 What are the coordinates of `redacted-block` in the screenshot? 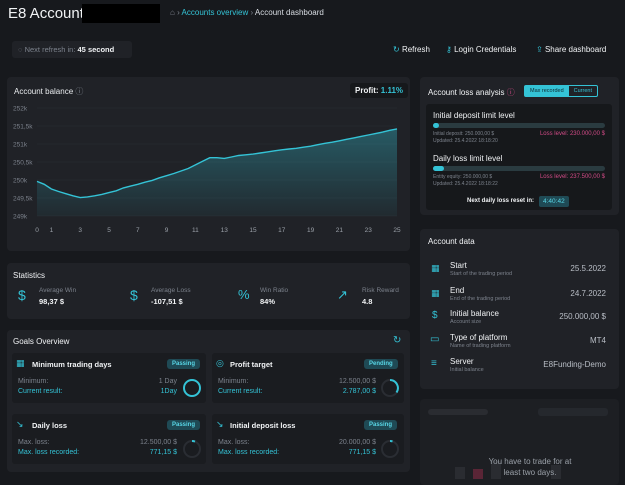 It's located at (121, 13).